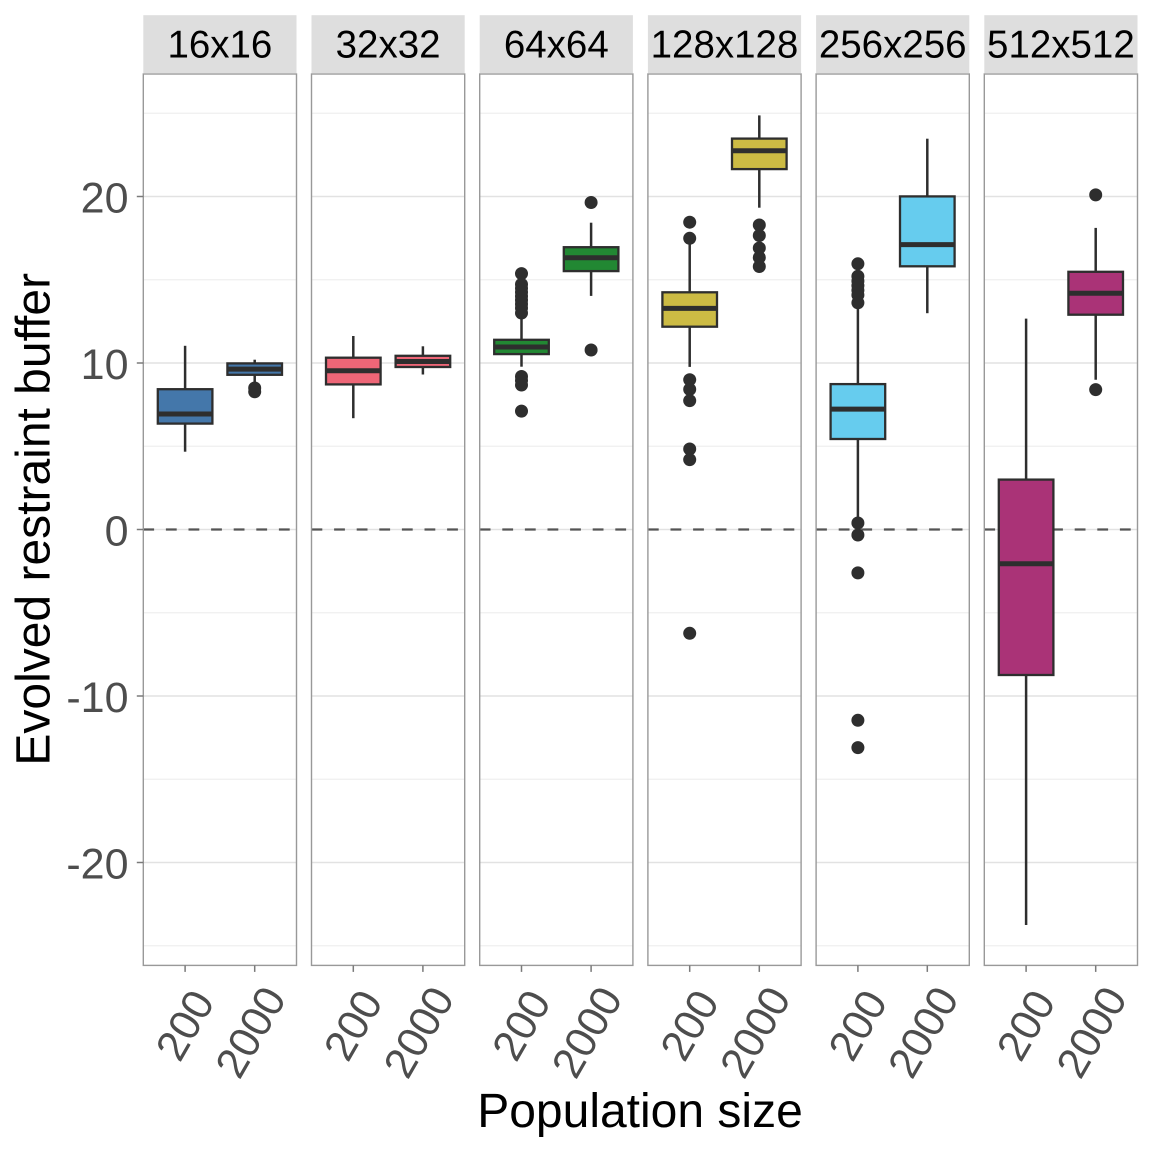 The image size is (1152, 1152). What do you see at coordinates (97, 698) in the screenshot?
I see `svg-text: -10` at bounding box center [97, 698].